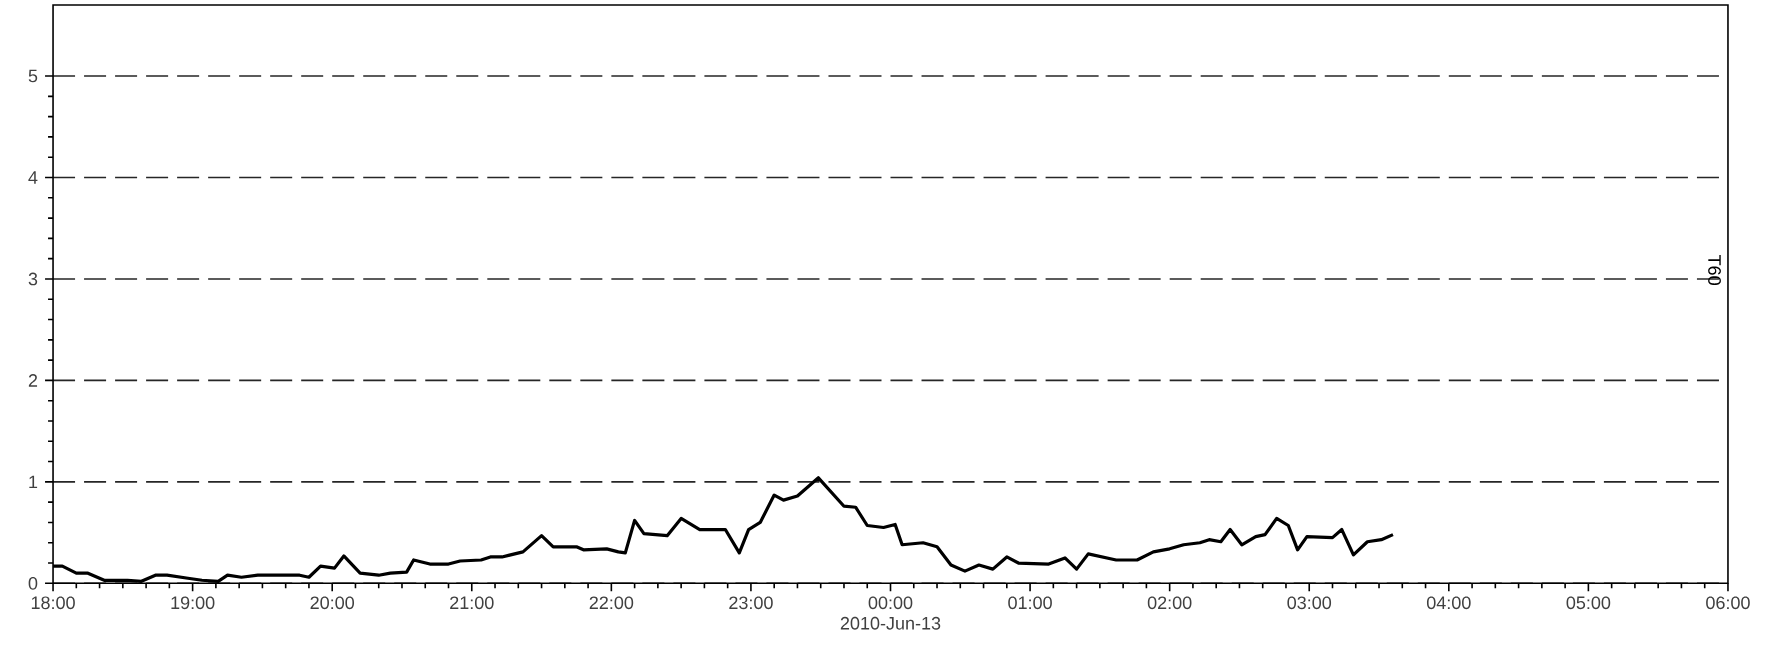 Image resolution: width=1791 pixels, height=655 pixels. What do you see at coordinates (472, 602) in the screenshot?
I see `x-tick-label: 21:00` at bounding box center [472, 602].